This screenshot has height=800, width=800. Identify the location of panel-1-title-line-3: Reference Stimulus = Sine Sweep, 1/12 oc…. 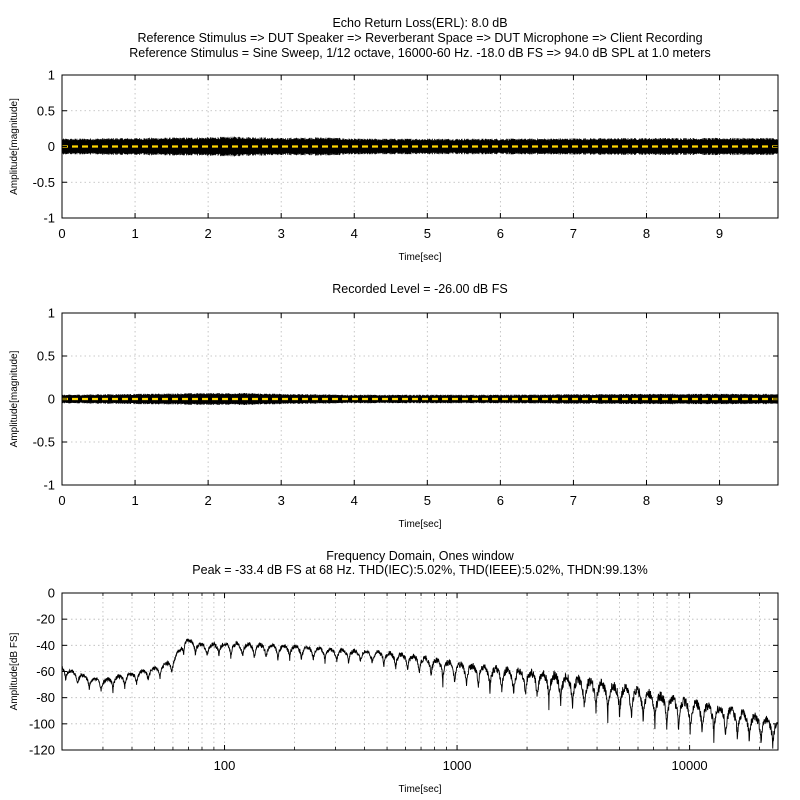
(419, 53).